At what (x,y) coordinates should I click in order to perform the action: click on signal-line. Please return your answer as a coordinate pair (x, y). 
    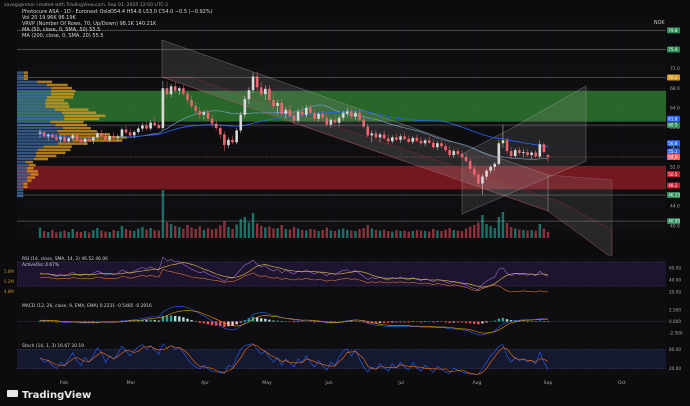
    Looking at the image, I should click on (293, 322).